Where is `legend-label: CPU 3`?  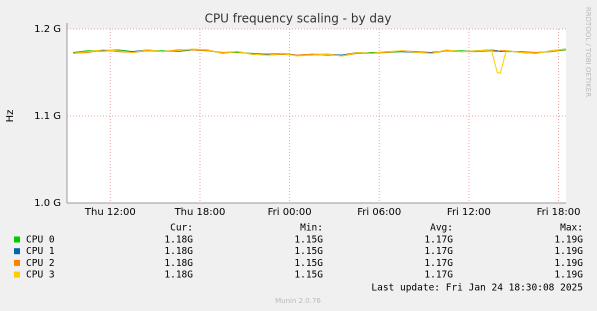 legend-label: CPU 3 is located at coordinates (40, 275).